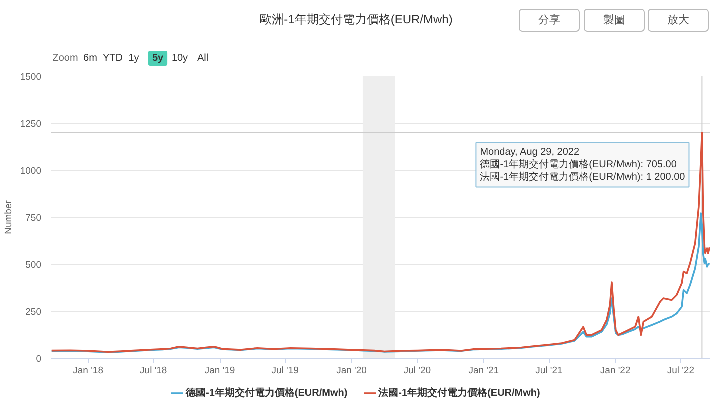 The height and width of the screenshot is (415, 720). Describe the element at coordinates (351, 371) in the screenshot. I see `x-tick-label: Jan '20` at that location.